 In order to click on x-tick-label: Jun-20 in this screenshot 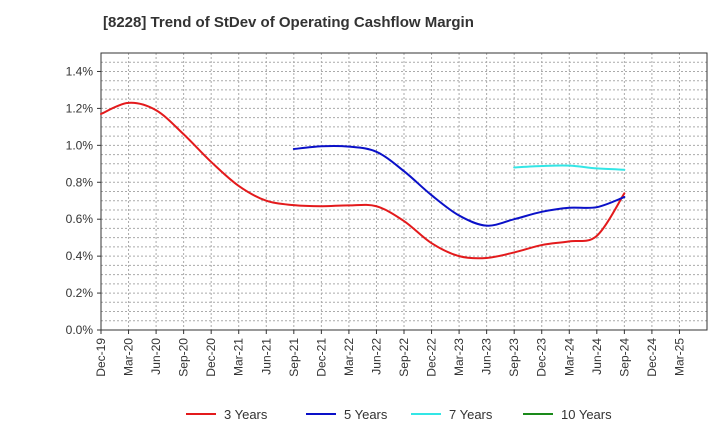, I will do `click(156, 356)`.